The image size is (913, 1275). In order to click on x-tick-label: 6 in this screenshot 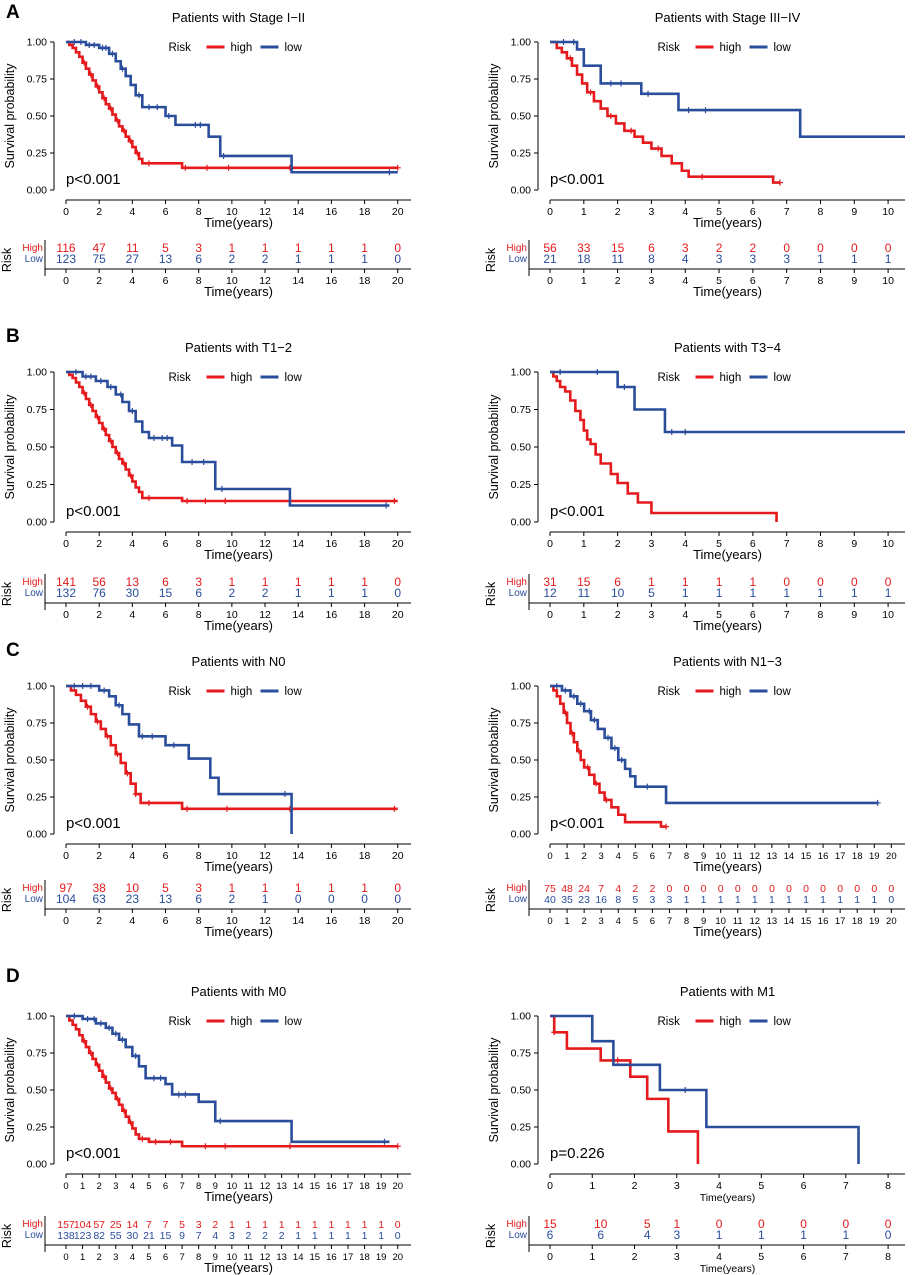, I will do `click(166, 212)`.